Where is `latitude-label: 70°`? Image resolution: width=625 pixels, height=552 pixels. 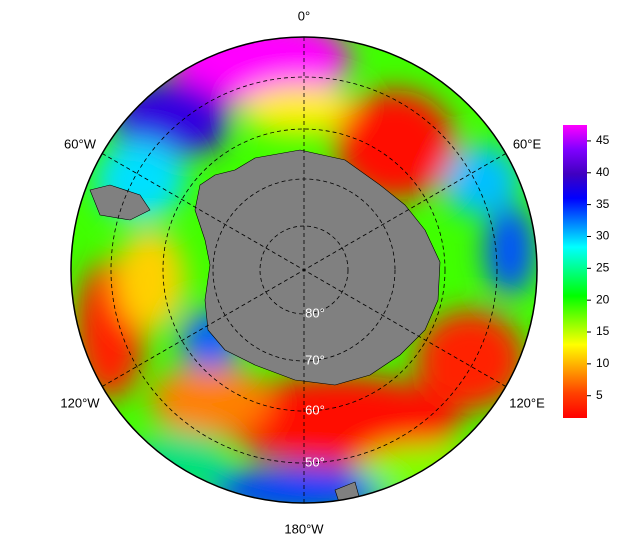
latitude-label: 70° is located at coordinates (315, 359).